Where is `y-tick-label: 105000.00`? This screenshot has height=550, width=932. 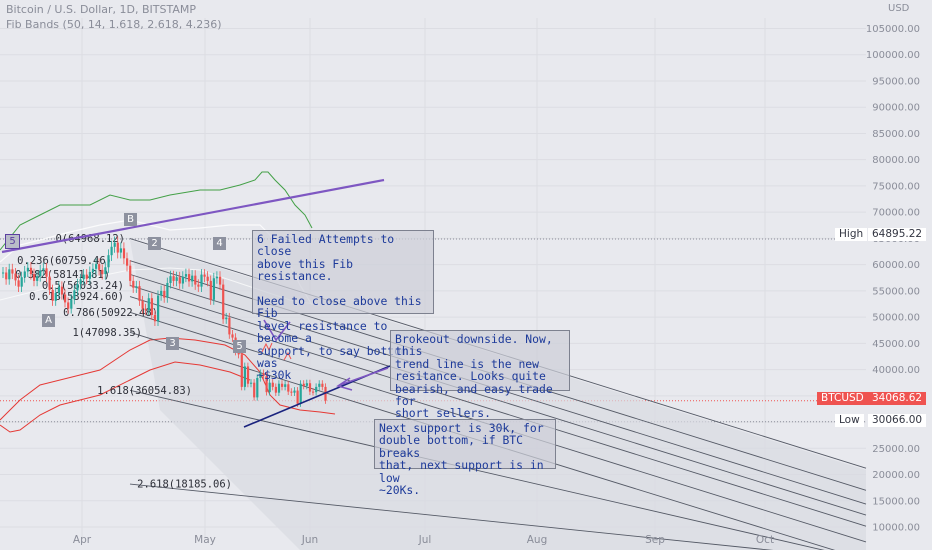
y-tick-label: 105000.00 is located at coordinates (893, 29).